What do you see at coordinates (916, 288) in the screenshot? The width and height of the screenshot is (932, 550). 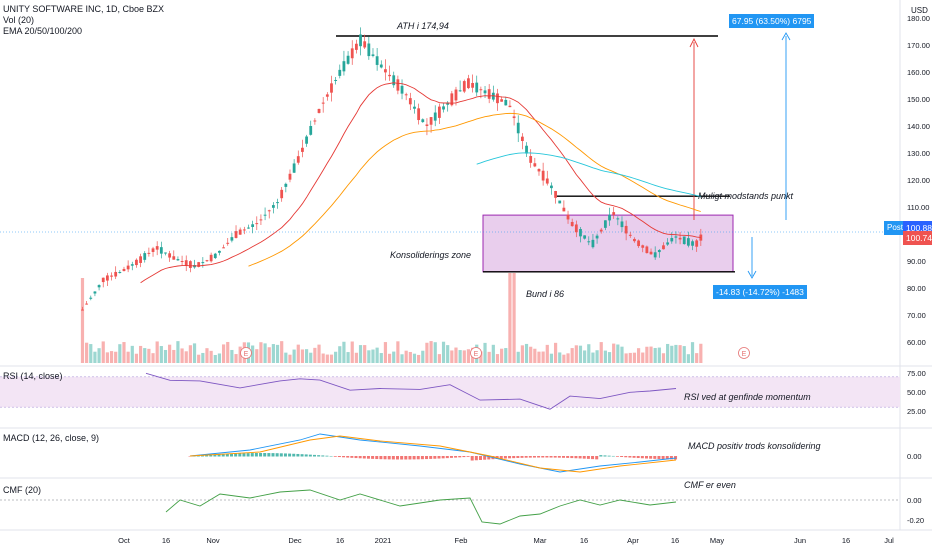 I see `price-tick-label: 80.00` at bounding box center [916, 288].